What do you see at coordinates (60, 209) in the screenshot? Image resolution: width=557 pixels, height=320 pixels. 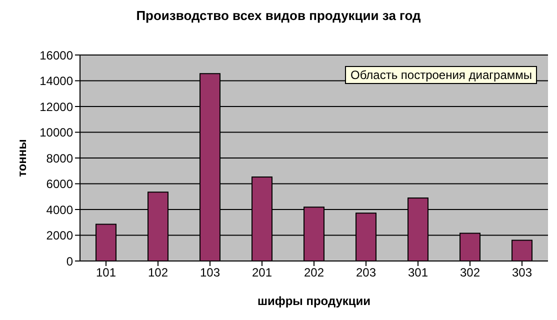 I see `y-tick-label: 4000` at bounding box center [60, 209].